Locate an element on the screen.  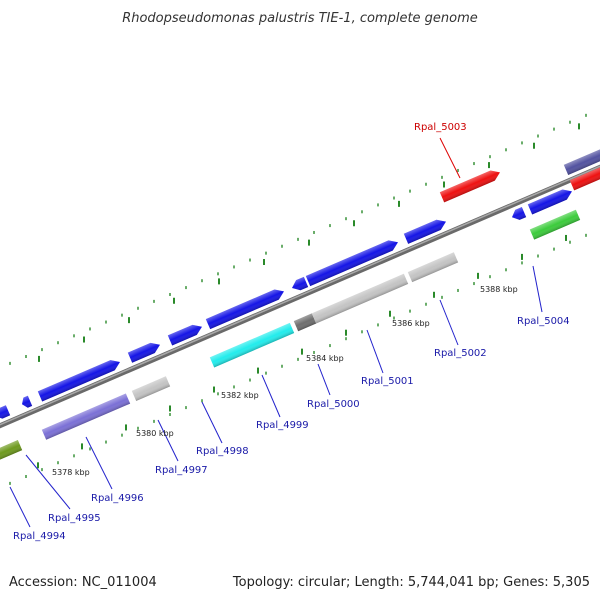
kbp-label-5386: 5386 kbp is located at coordinates (411, 323).